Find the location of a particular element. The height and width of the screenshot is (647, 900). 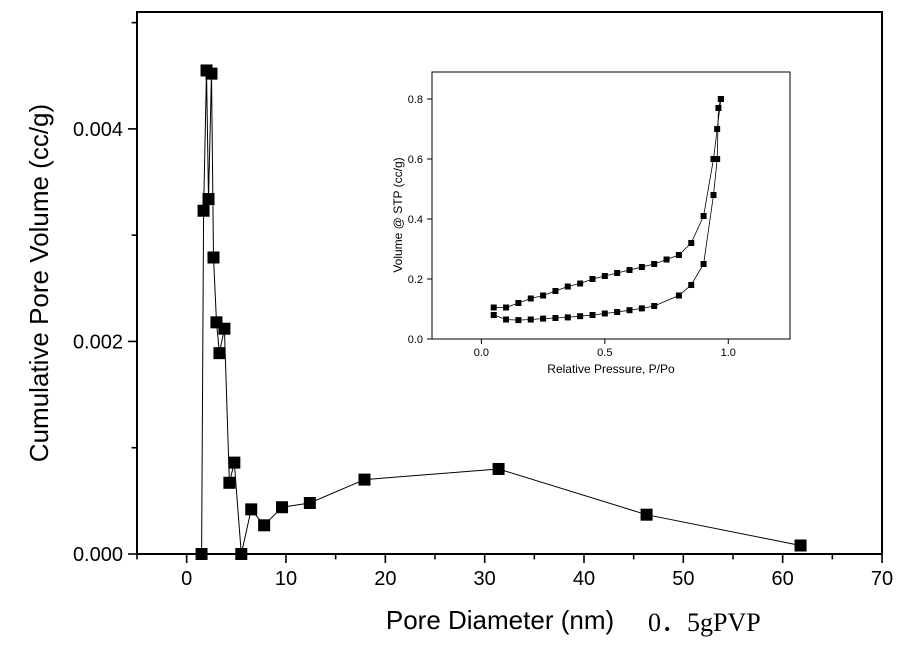

main-x-axis-title: Pore Diameter (nm) is located at coordinates (500, 620).